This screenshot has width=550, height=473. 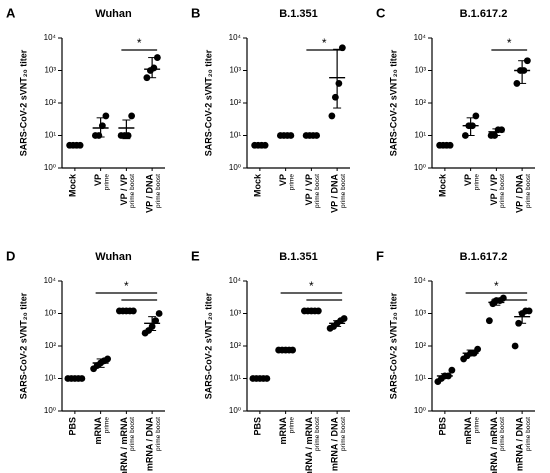 I want to click on chart-title: Wuhan, so click(x=113, y=257).